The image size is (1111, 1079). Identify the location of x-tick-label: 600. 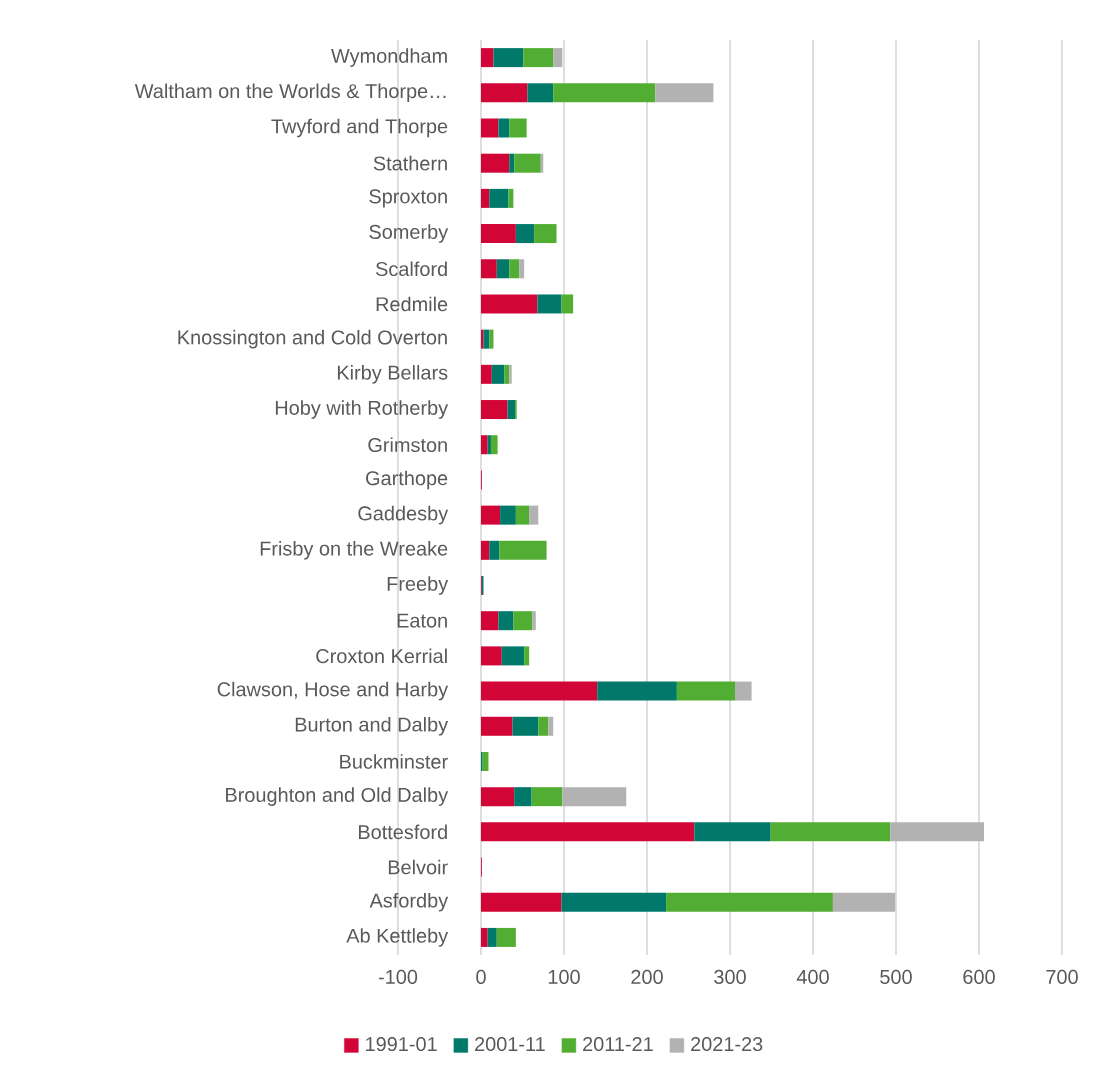
(979, 976).